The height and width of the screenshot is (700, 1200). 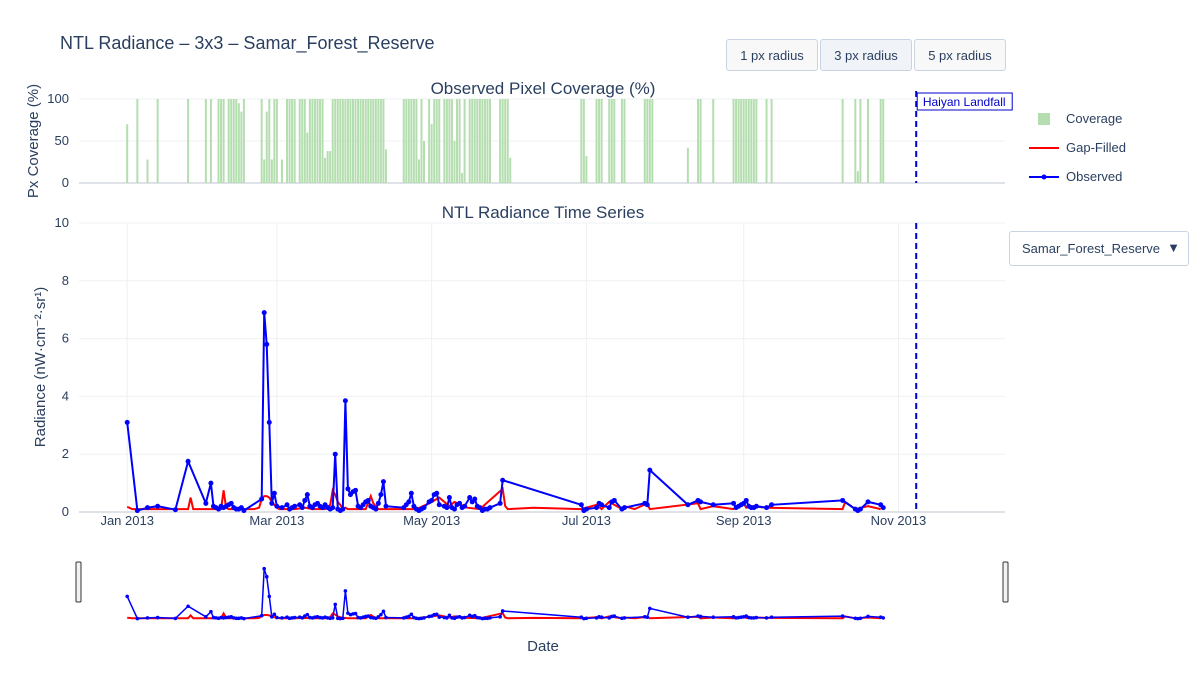 I want to click on legend-item-coverage: Coverage, so click(x=1077, y=118).